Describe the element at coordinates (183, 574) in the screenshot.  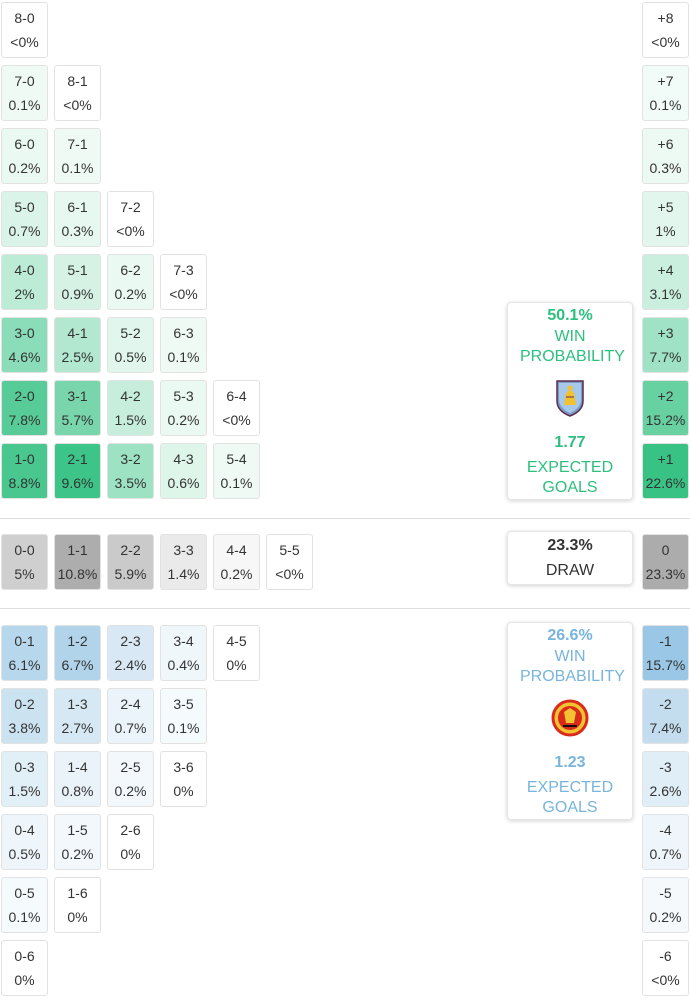
I see `probability-label: 1.4%` at that location.